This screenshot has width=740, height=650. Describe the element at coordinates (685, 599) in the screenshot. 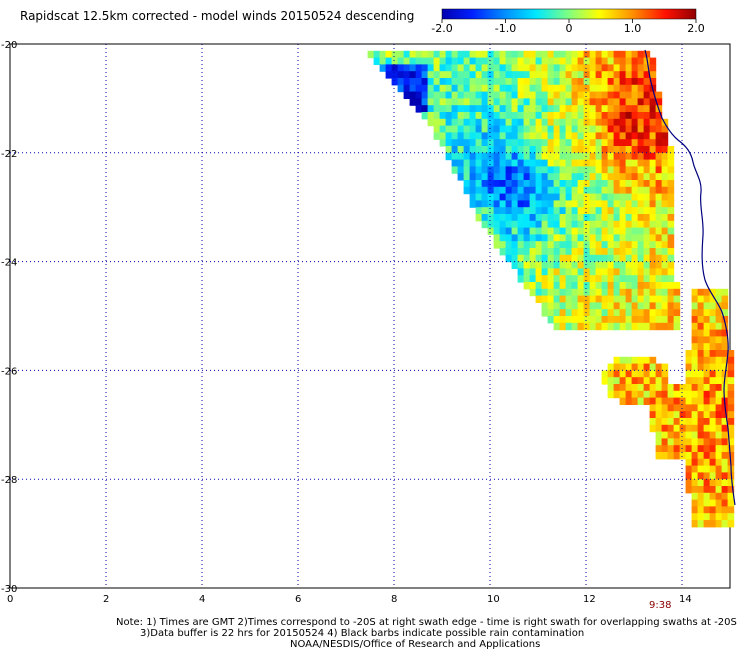

I see `x-tick-label: 14` at that location.